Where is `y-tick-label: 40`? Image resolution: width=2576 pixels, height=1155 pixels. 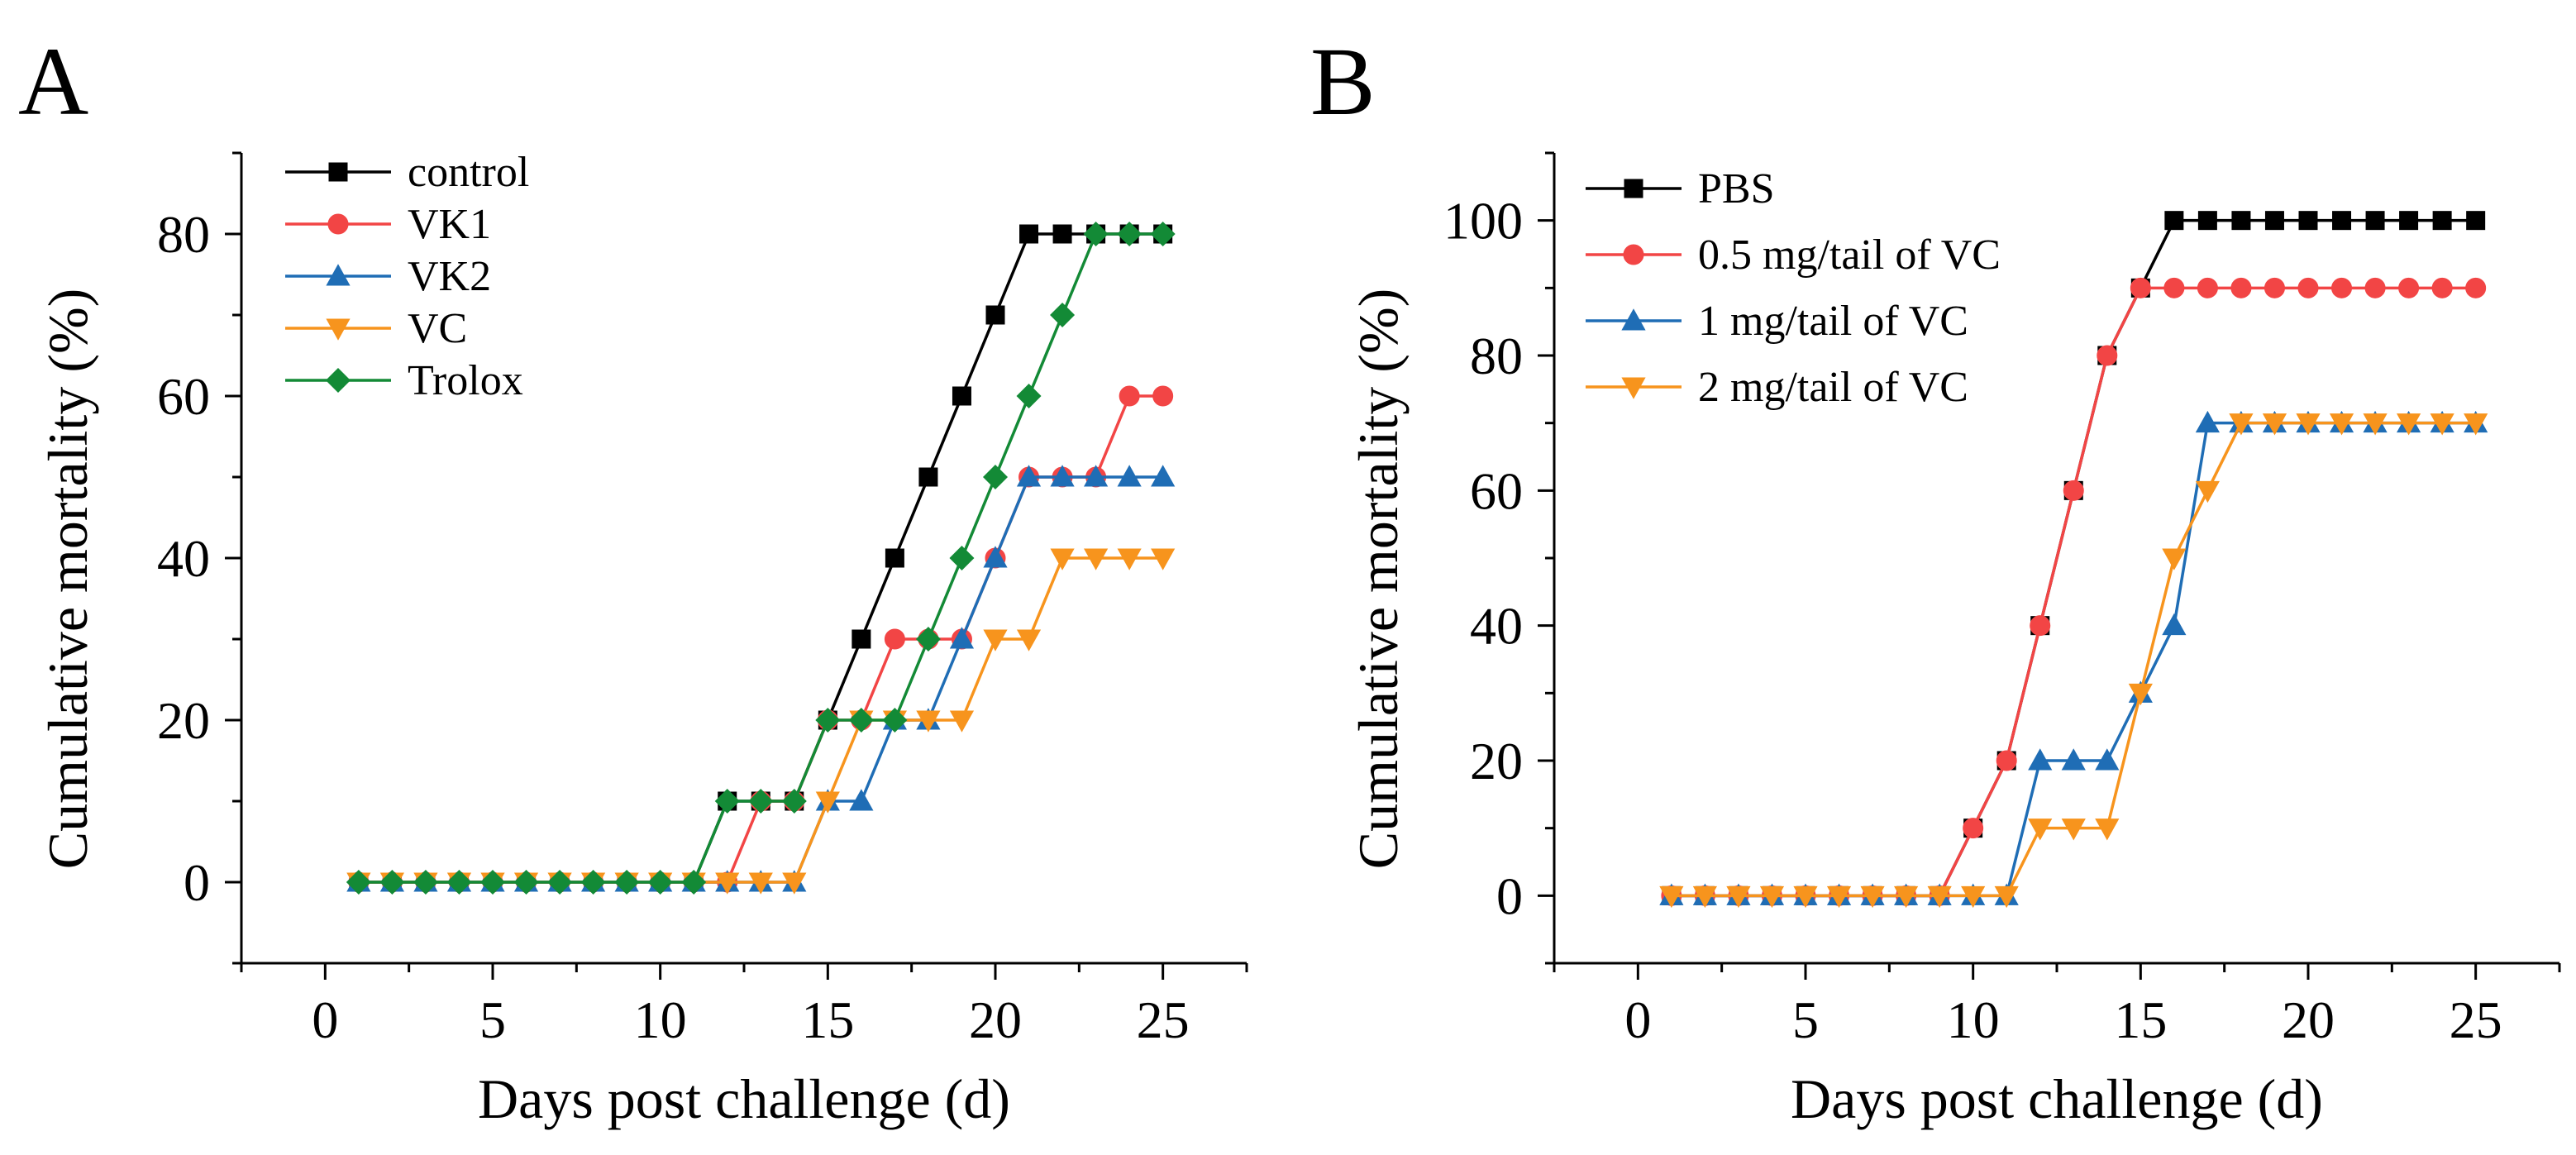
y-tick-label: 40 is located at coordinates (1496, 626).